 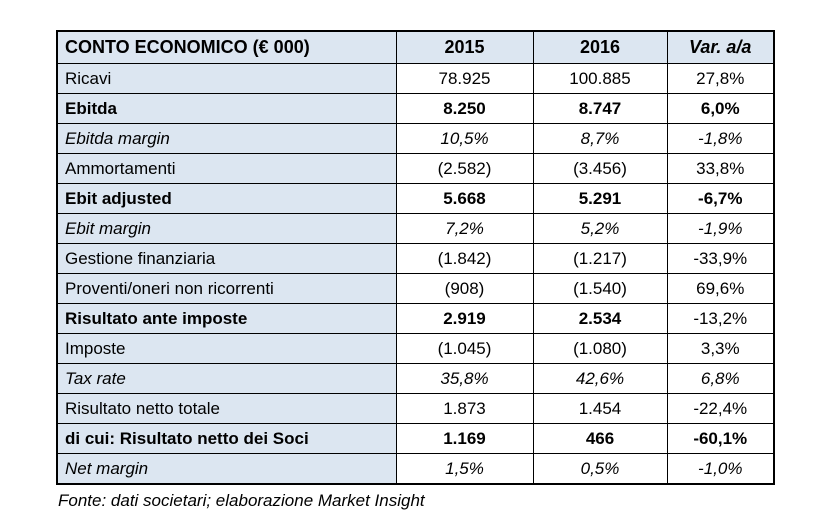 I want to click on value-2015: (908), so click(x=464, y=288).